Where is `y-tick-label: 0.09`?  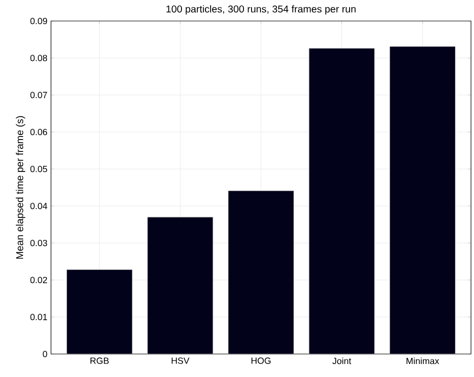 y-tick-label: 0.09 is located at coordinates (39, 21).